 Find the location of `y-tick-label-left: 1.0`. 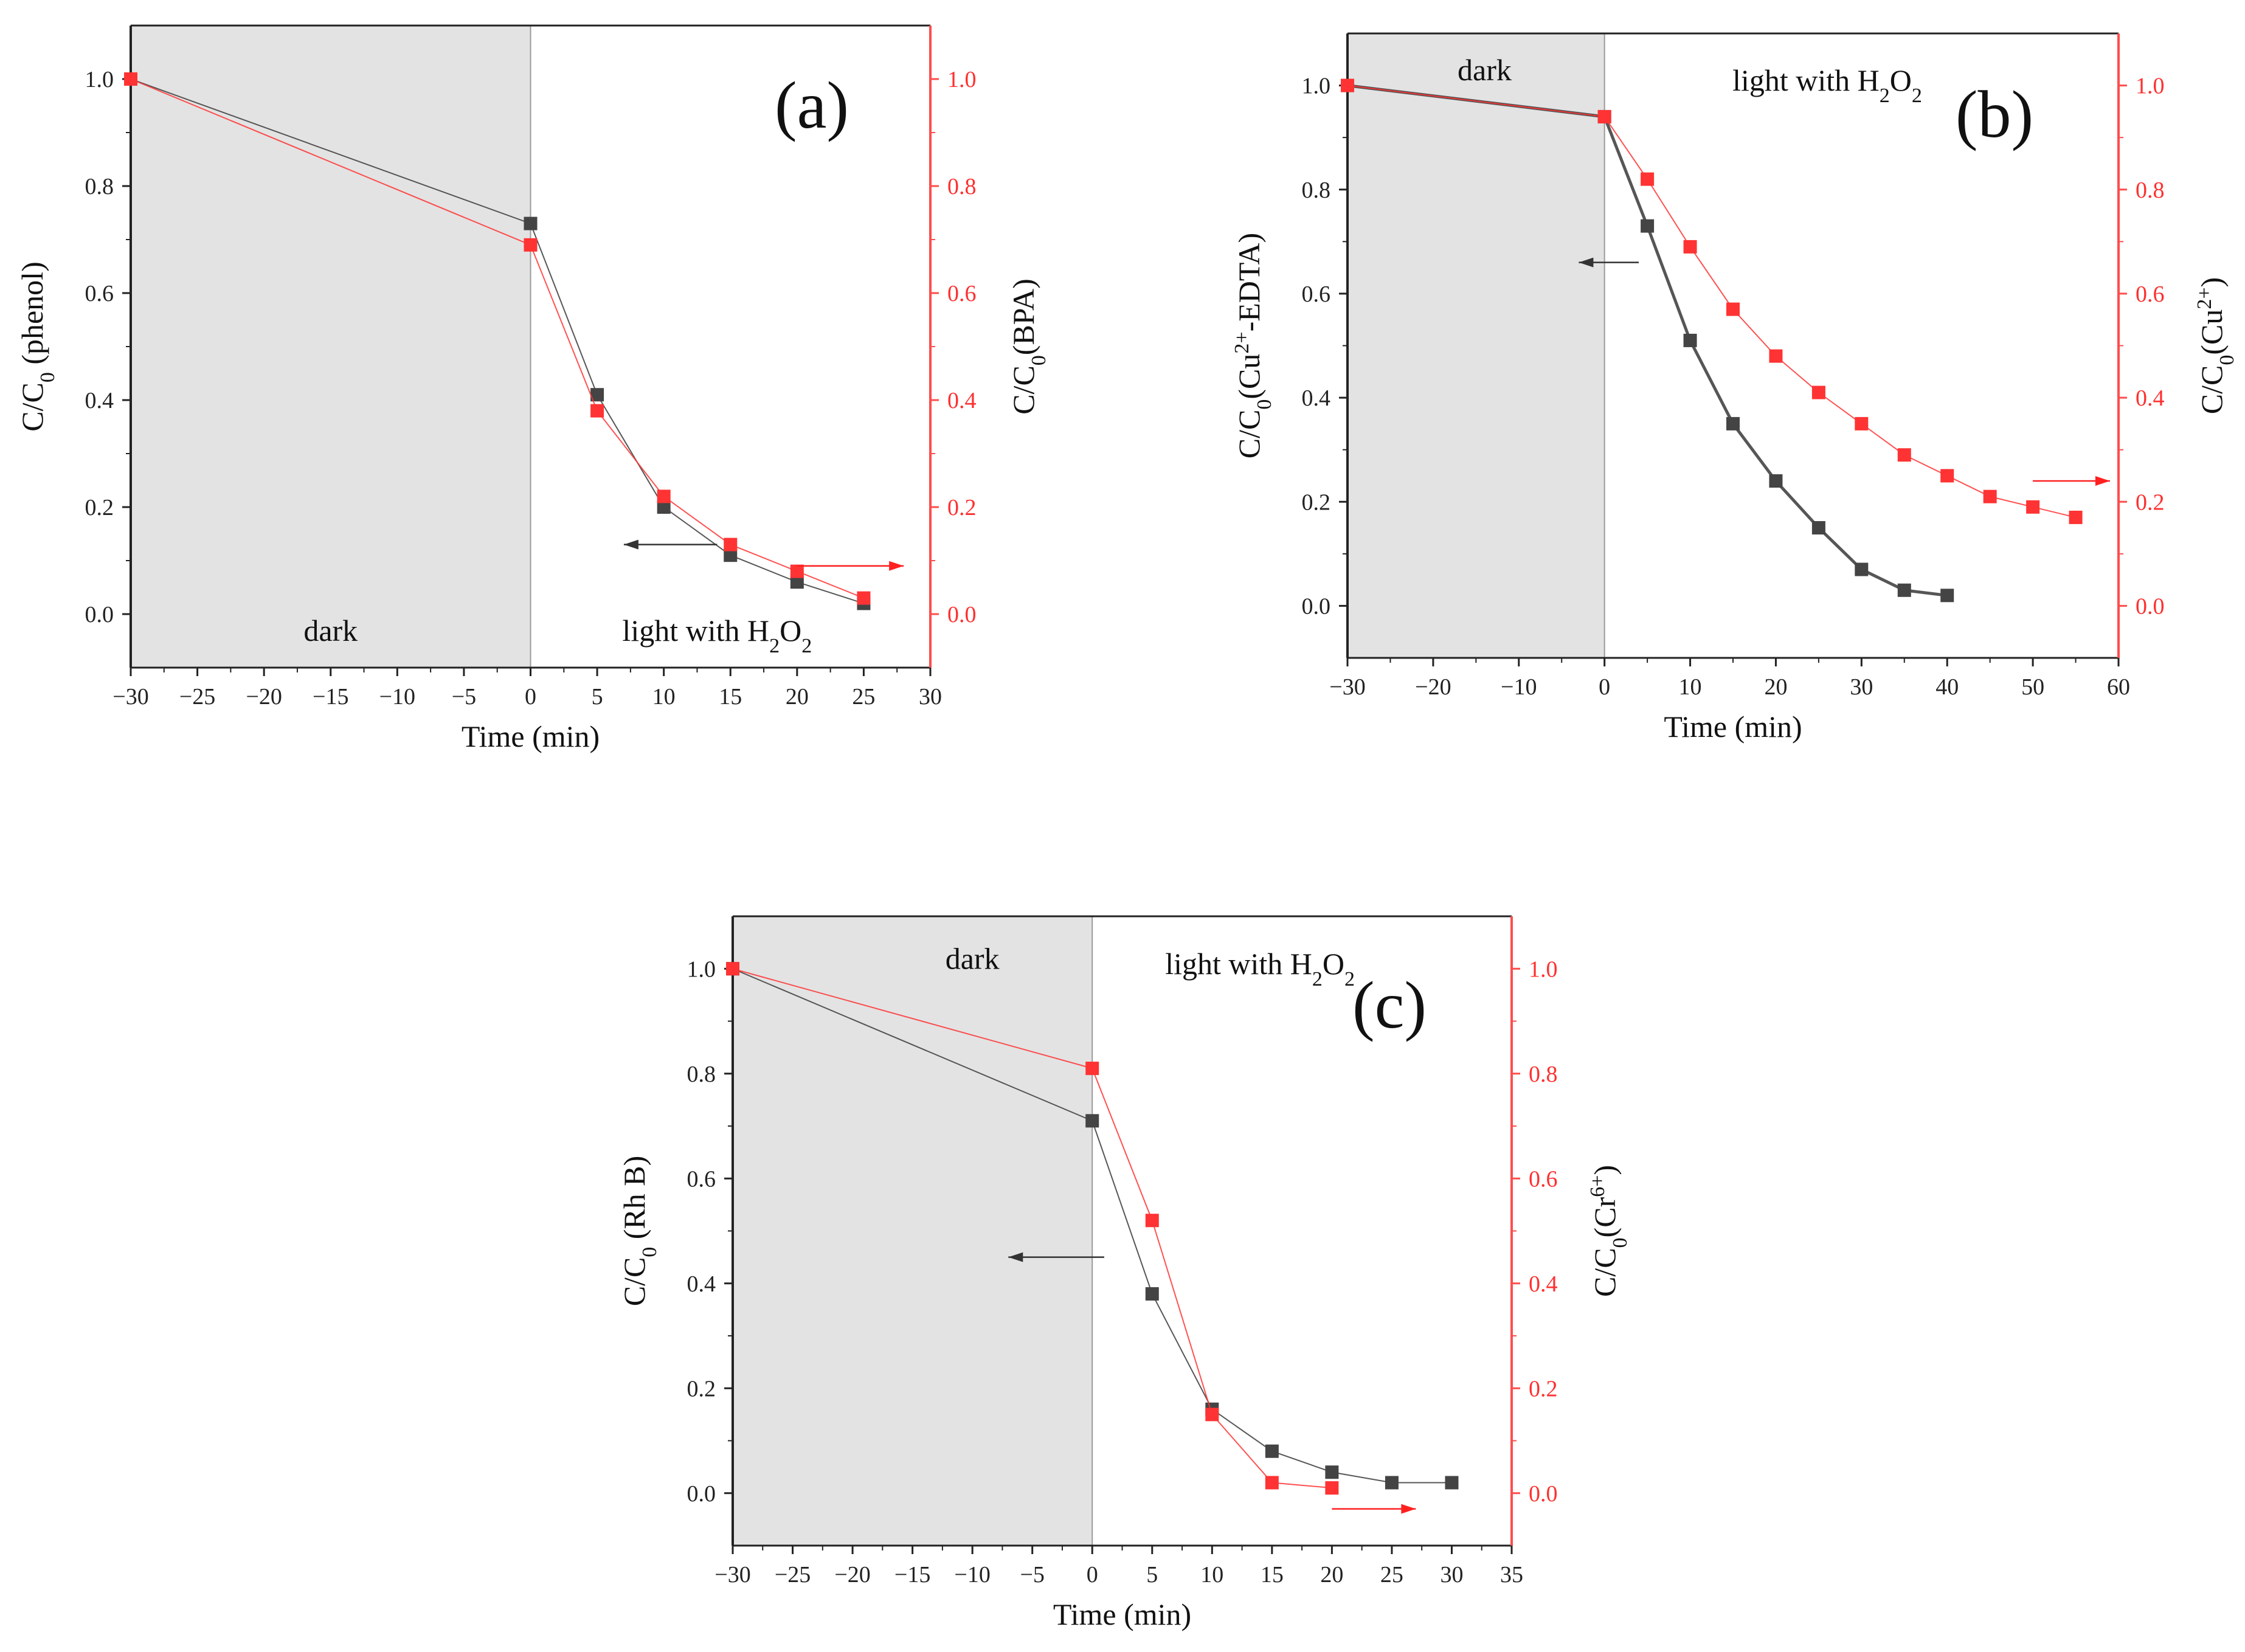

y-tick-label-left: 1.0 is located at coordinates (1316, 86).